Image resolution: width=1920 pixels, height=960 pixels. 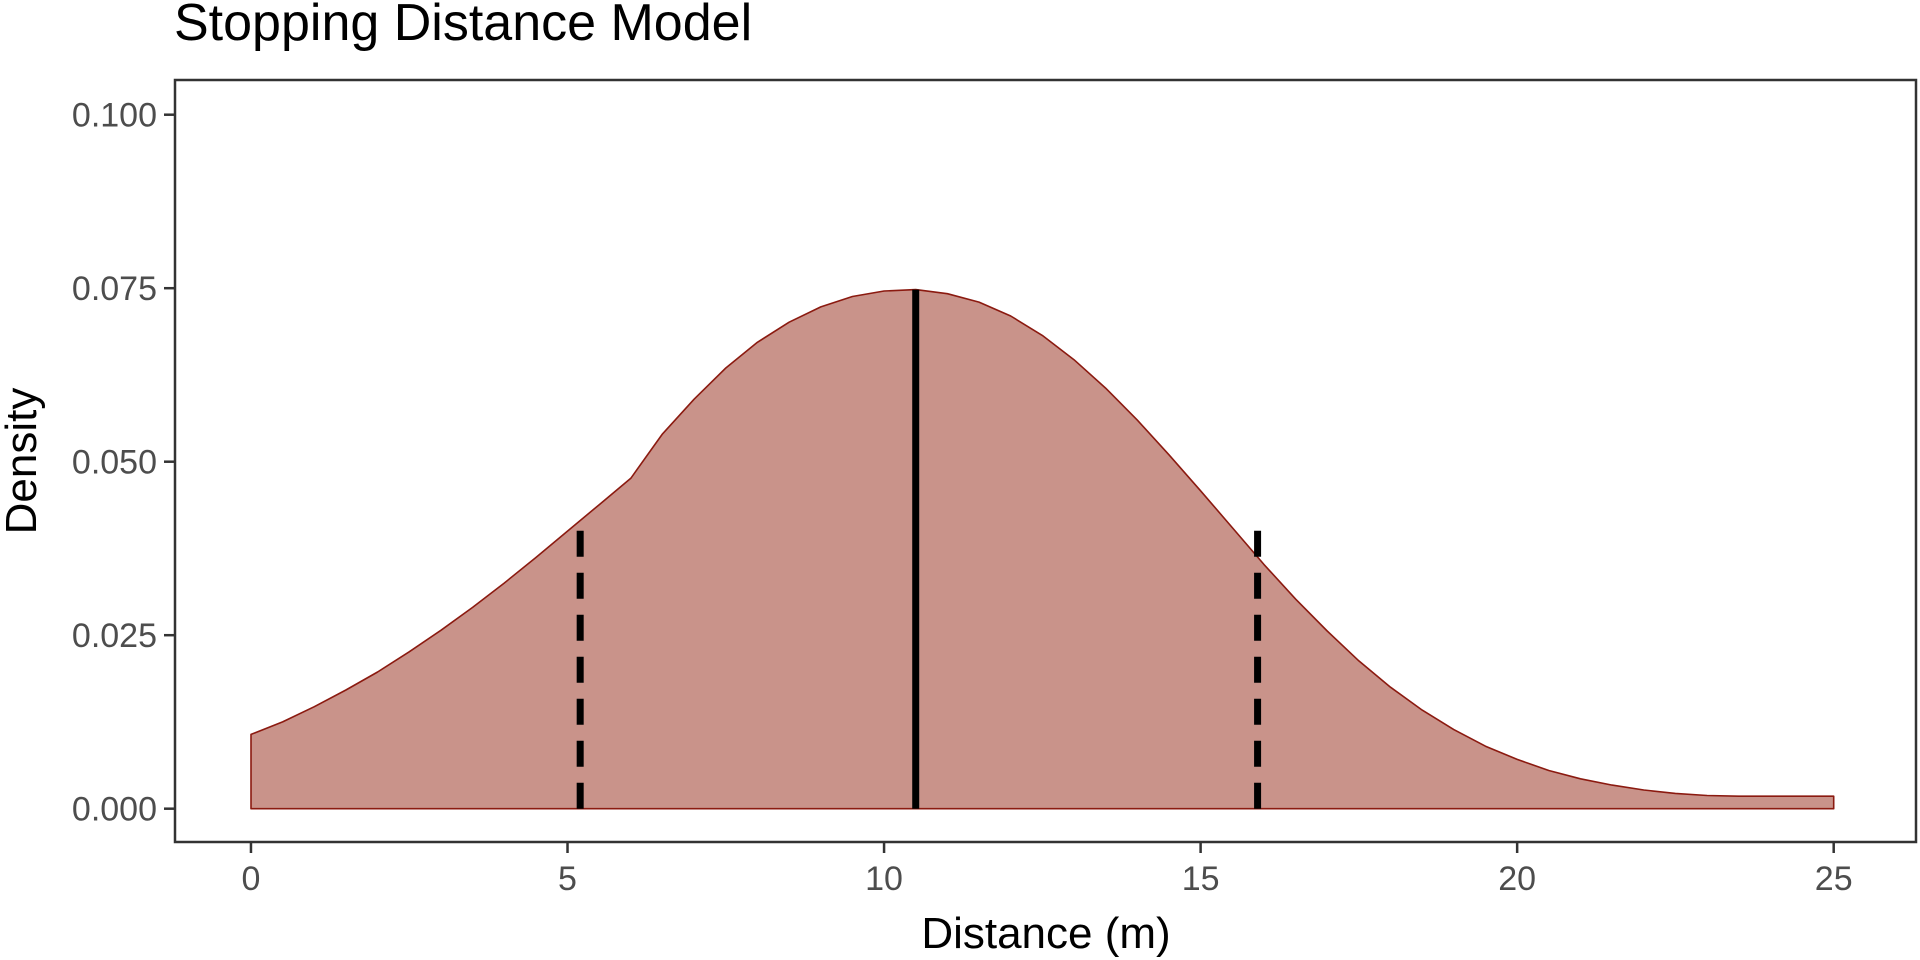 I want to click on chart-title: Stopping Distance Model, so click(x=463, y=26).